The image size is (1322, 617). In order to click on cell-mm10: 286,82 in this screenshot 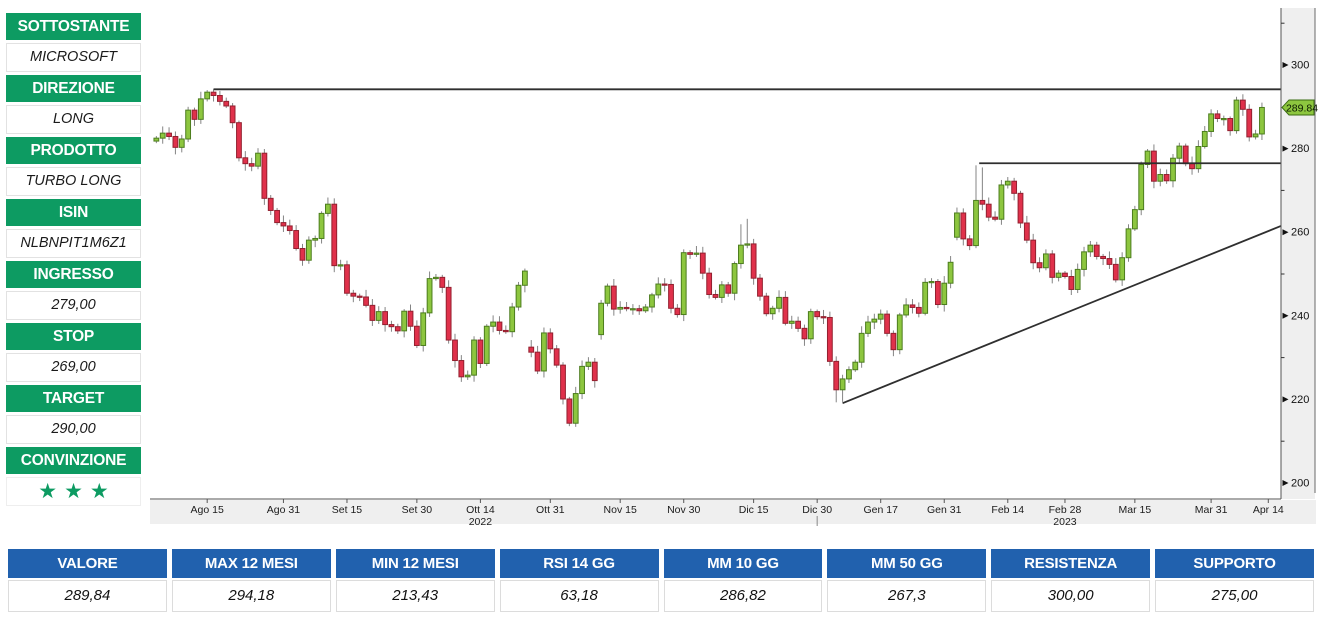, I will do `click(743, 596)`.